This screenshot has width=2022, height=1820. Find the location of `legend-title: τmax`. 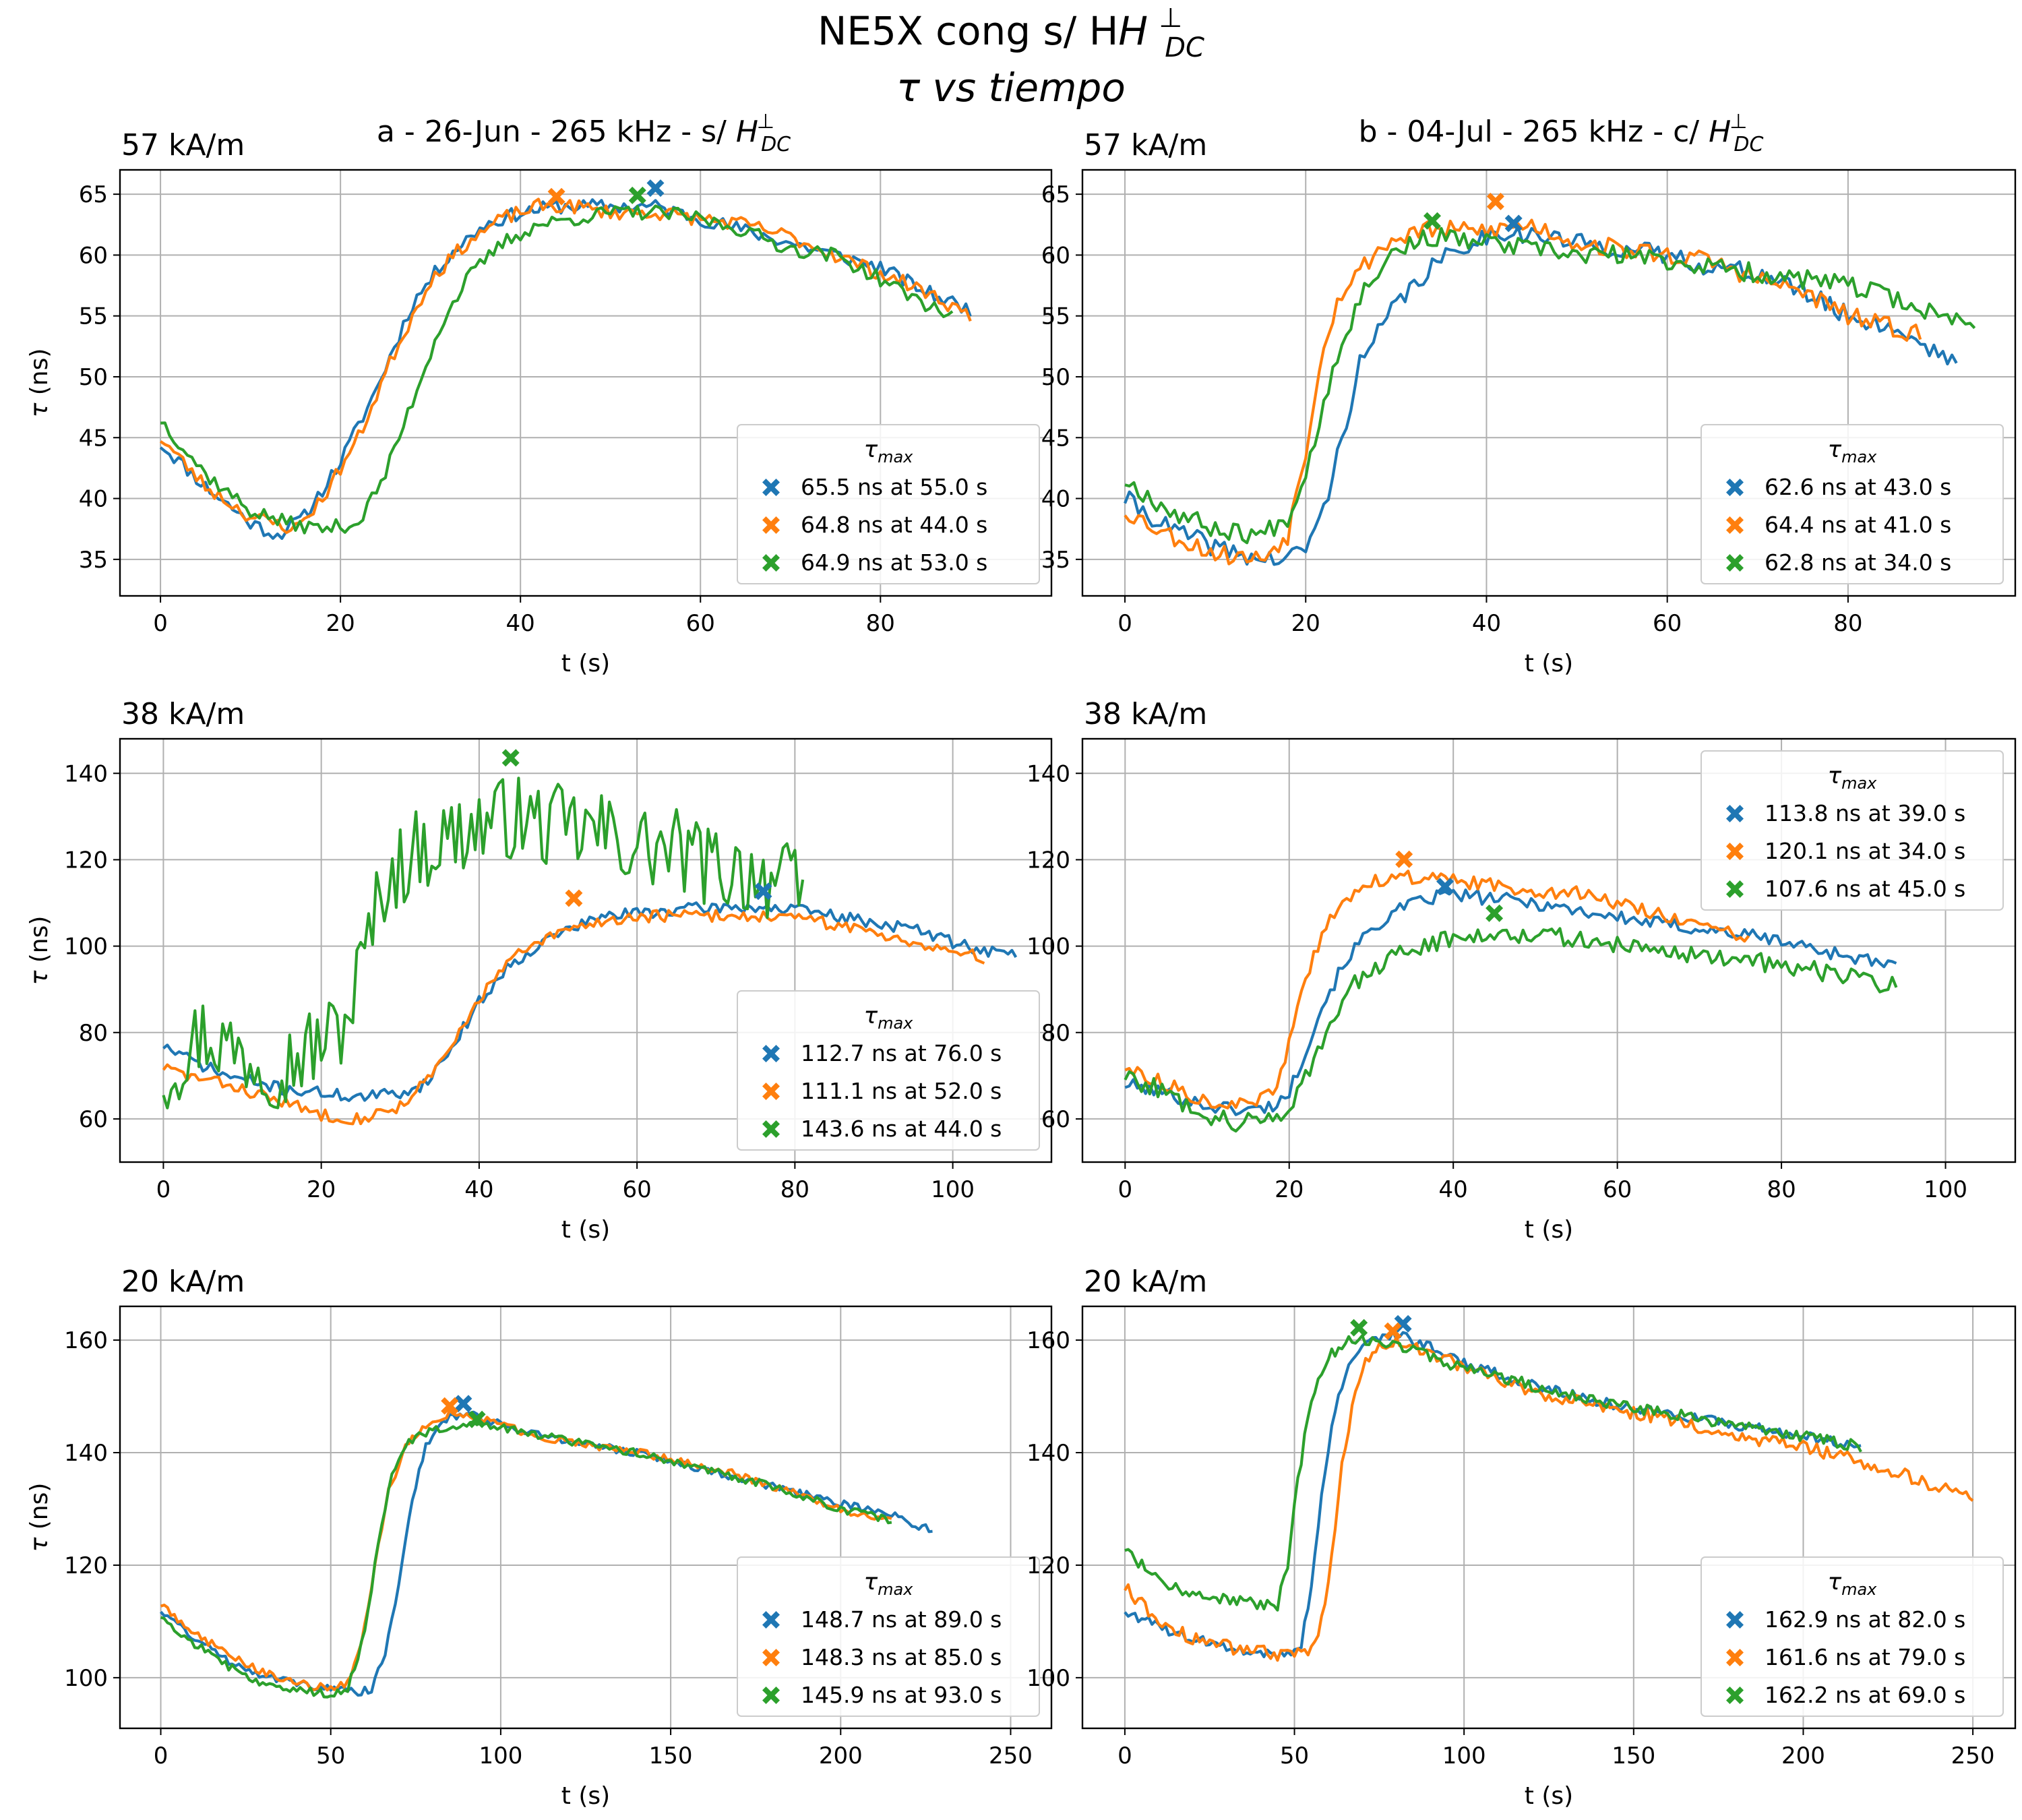

legend-title: τmax is located at coordinates (1853, 451).